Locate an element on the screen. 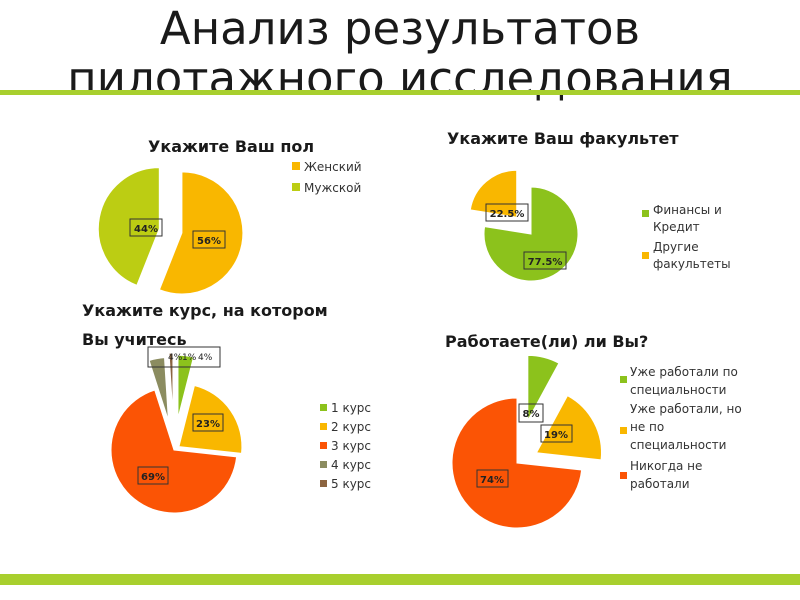 The image size is (800, 600). chart-course-legend-4: 4 курс is located at coordinates (351, 465).